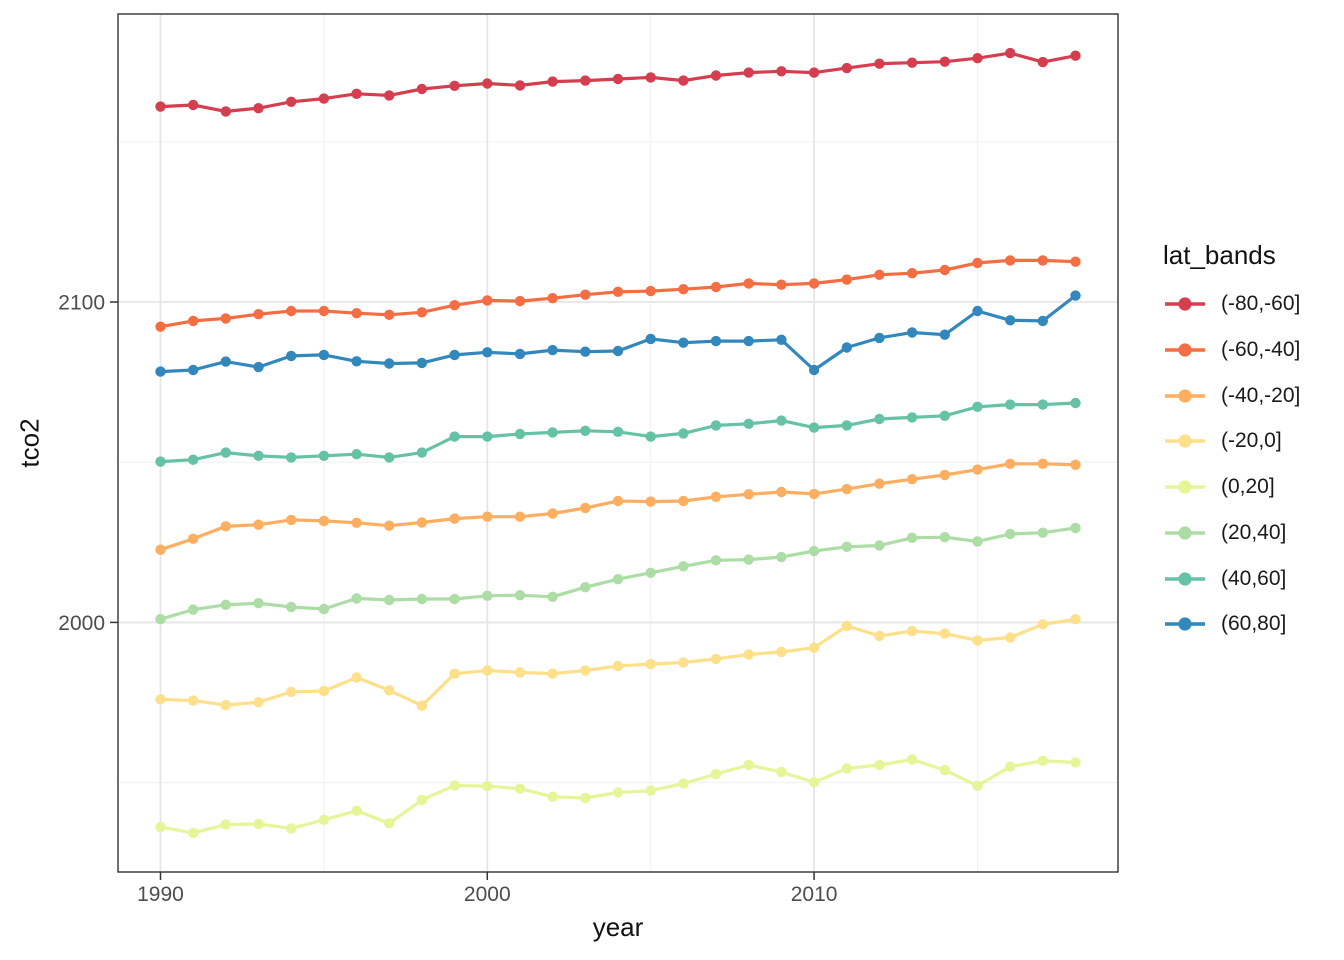 The height and width of the screenshot is (960, 1344). I want to click on legend-label: (-40,-20], so click(1261, 395).